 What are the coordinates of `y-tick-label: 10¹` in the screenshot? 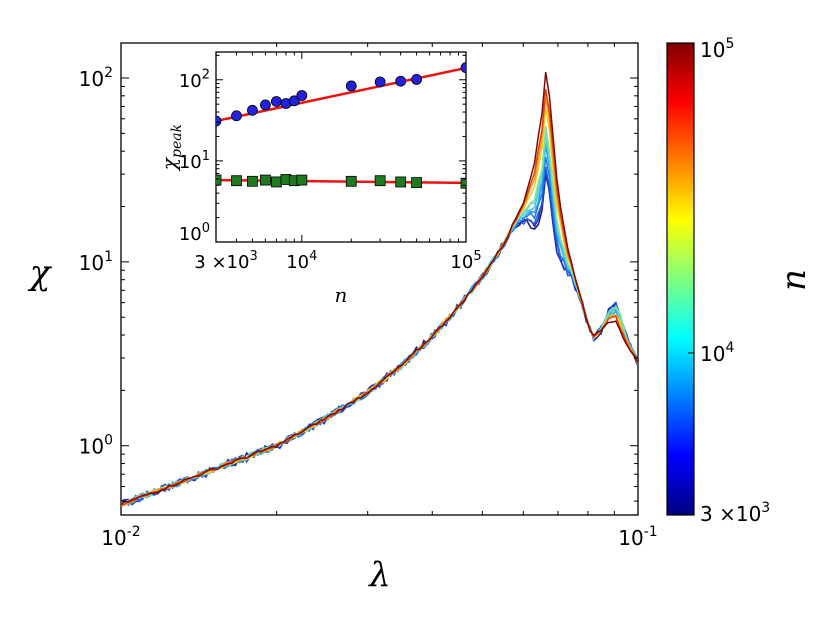 It's located at (96, 262).